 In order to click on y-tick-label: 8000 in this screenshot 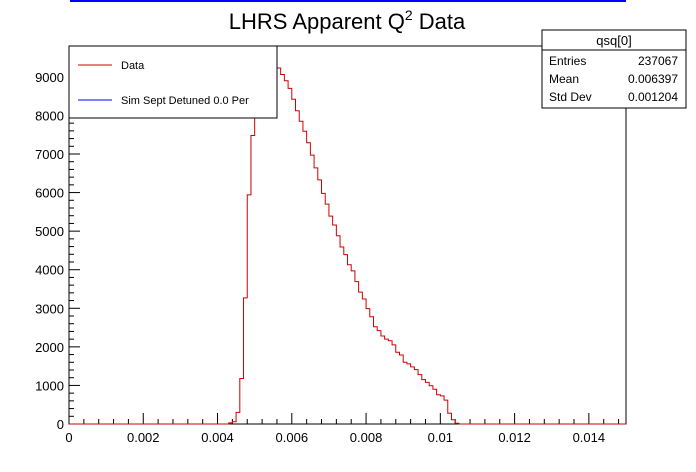, I will do `click(49, 115)`.